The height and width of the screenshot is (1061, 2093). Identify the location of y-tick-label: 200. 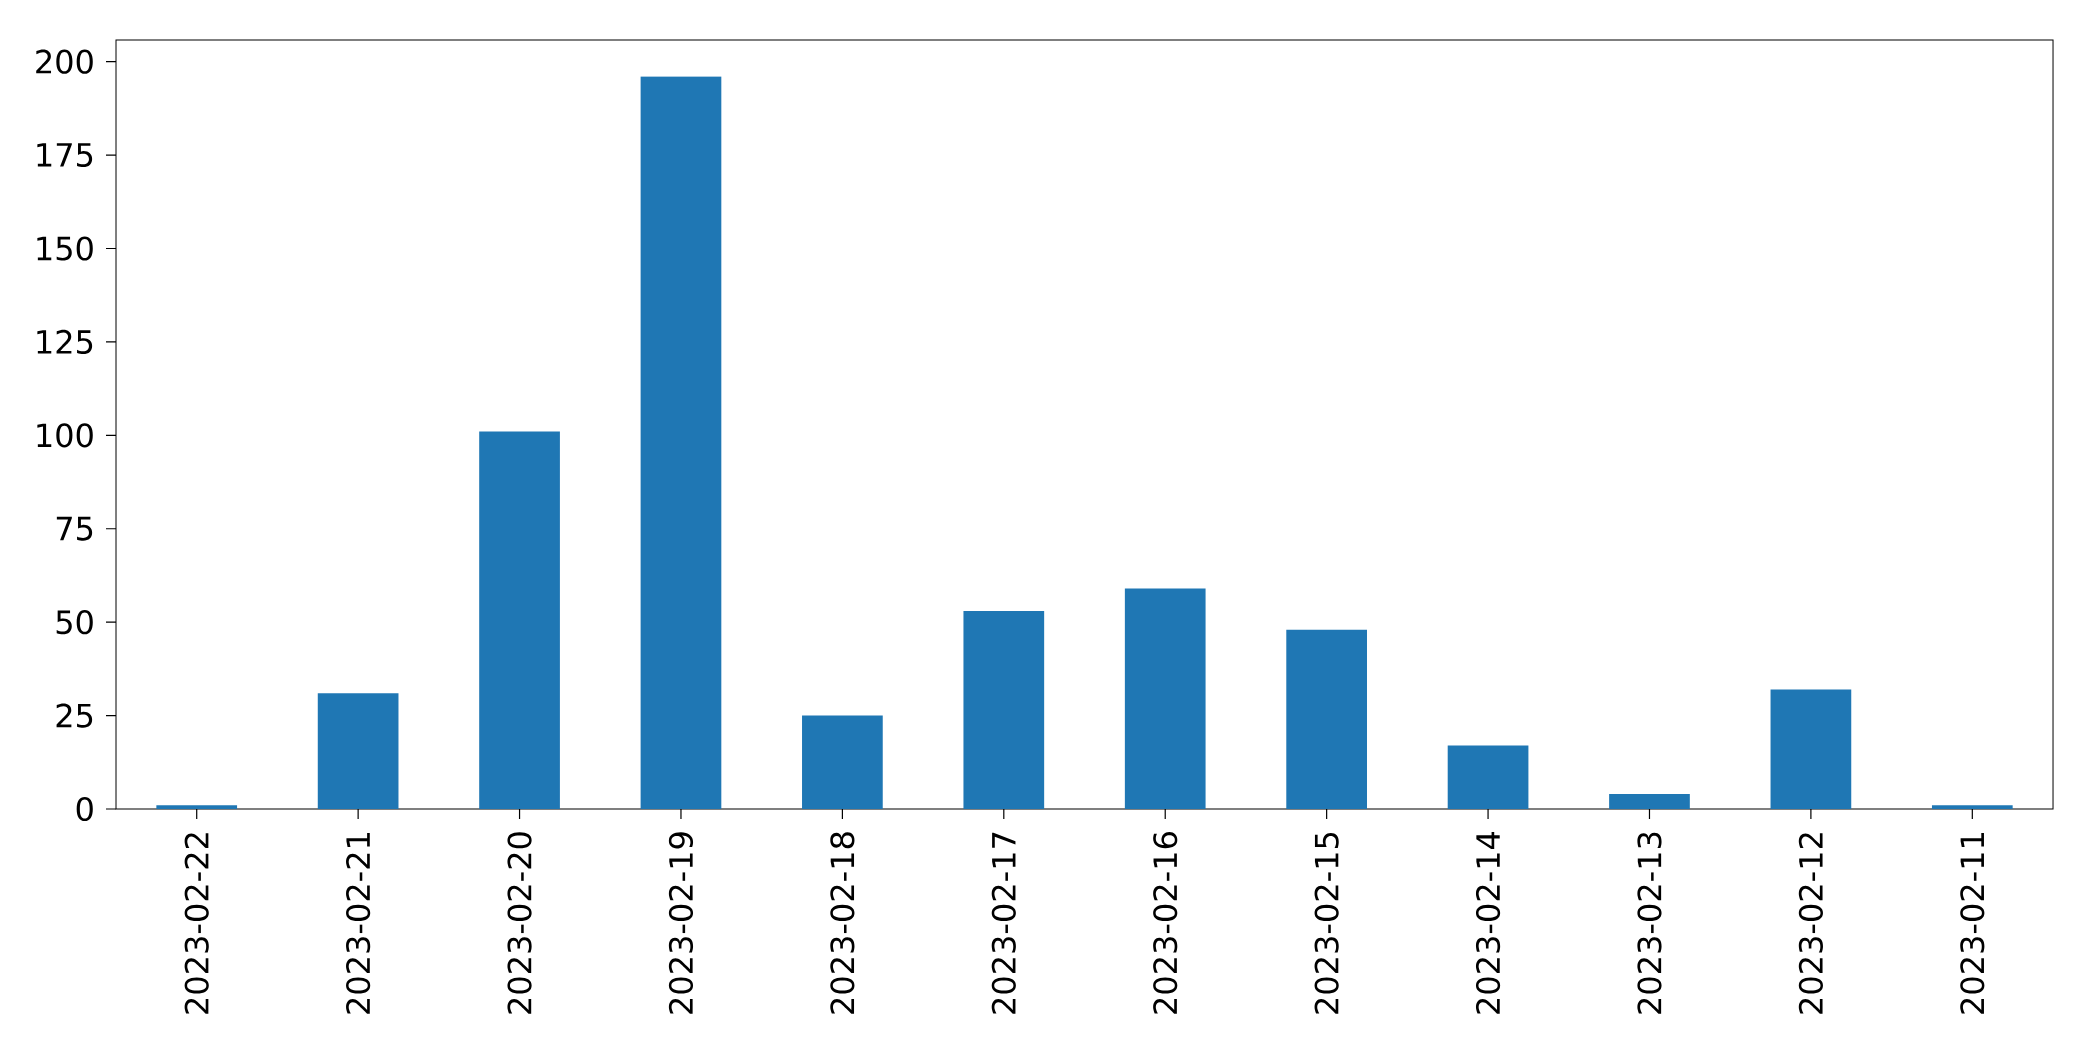
(64, 61).